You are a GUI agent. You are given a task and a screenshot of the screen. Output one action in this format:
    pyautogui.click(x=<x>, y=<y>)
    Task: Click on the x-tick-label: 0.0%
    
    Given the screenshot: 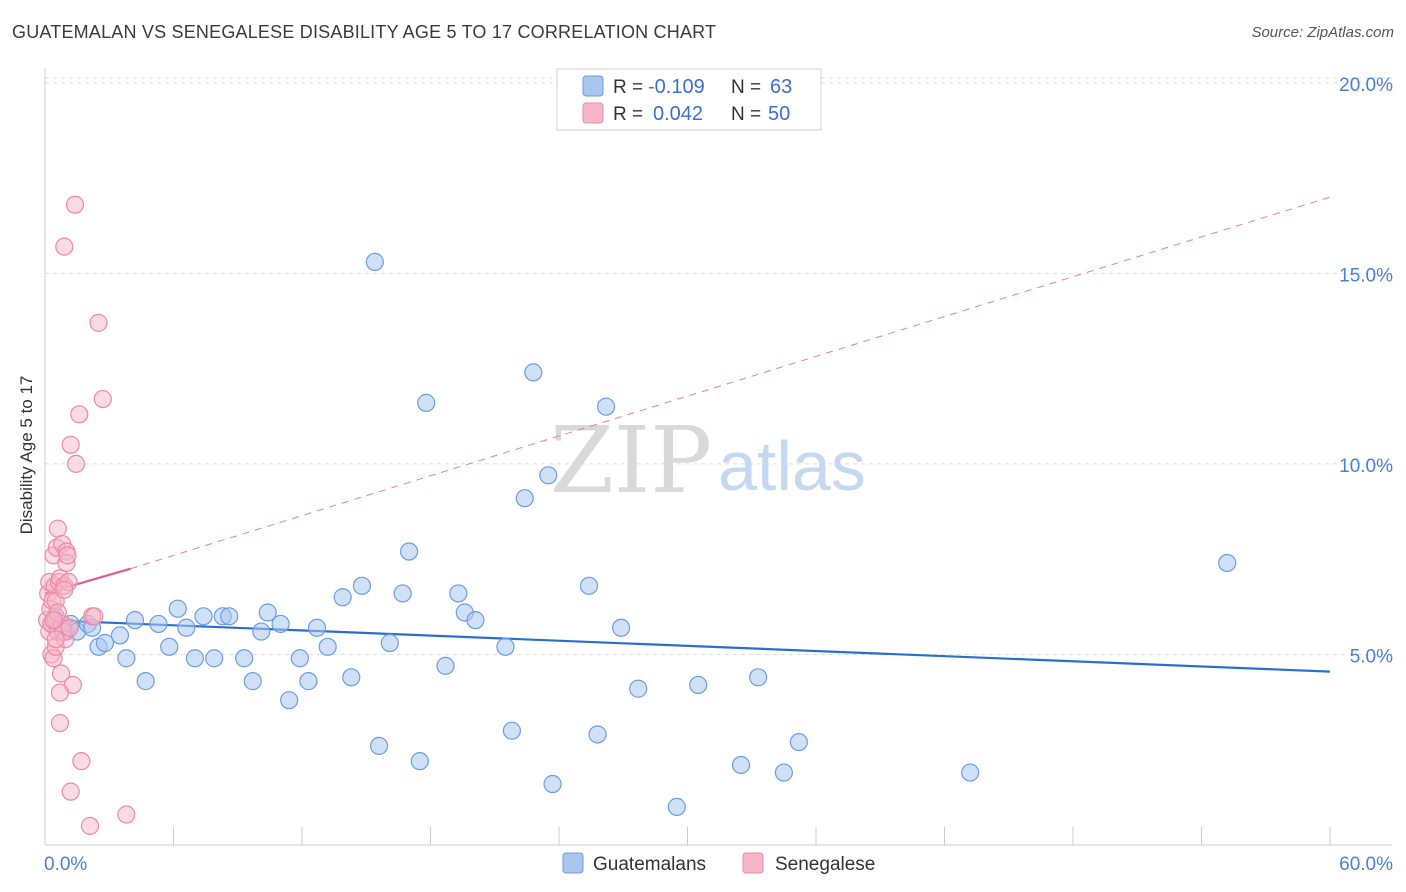 What is the action you would take?
    pyautogui.click(x=65, y=864)
    